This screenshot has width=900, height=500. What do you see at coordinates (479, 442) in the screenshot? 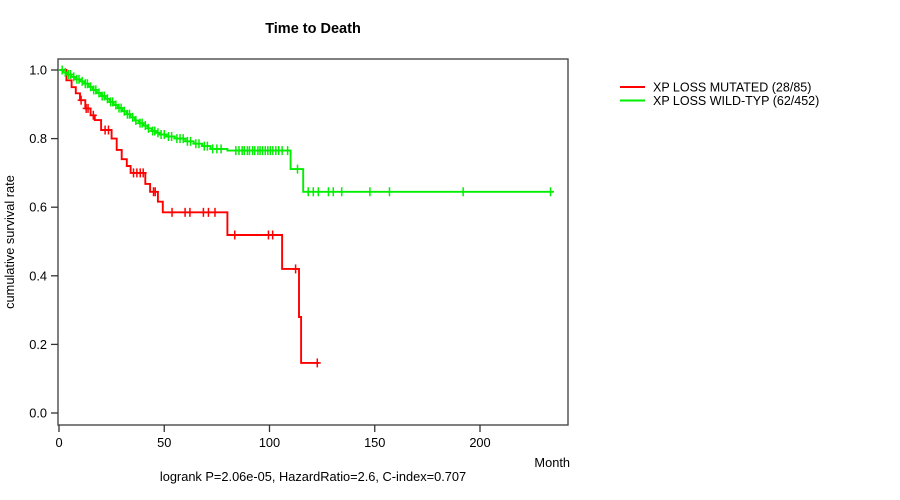
I see `x-tick-label: 200` at bounding box center [479, 442].